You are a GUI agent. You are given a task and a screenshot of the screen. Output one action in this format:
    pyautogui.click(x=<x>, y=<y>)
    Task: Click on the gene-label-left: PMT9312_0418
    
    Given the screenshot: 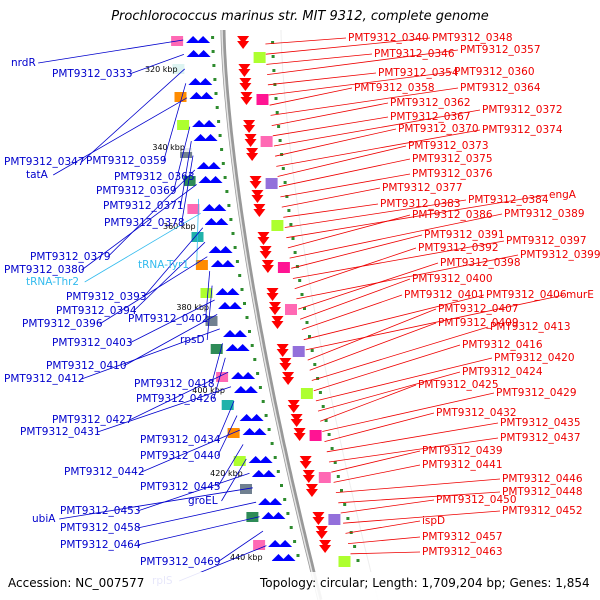 What is the action you would take?
    pyautogui.click(x=174, y=384)
    